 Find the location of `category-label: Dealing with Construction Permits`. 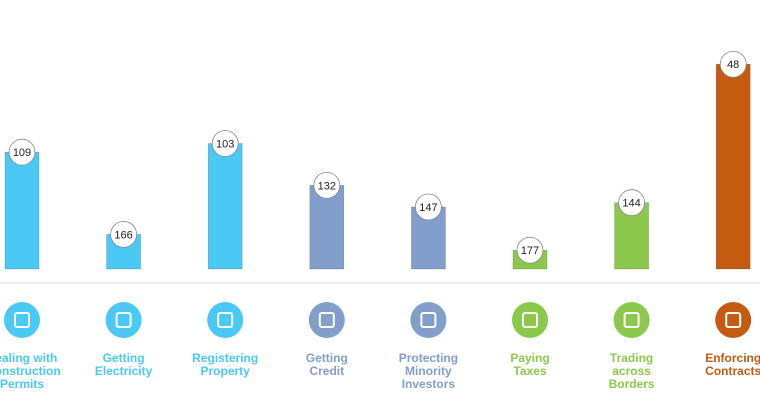

category-label: Dealing with Construction Permits is located at coordinates (30, 371).